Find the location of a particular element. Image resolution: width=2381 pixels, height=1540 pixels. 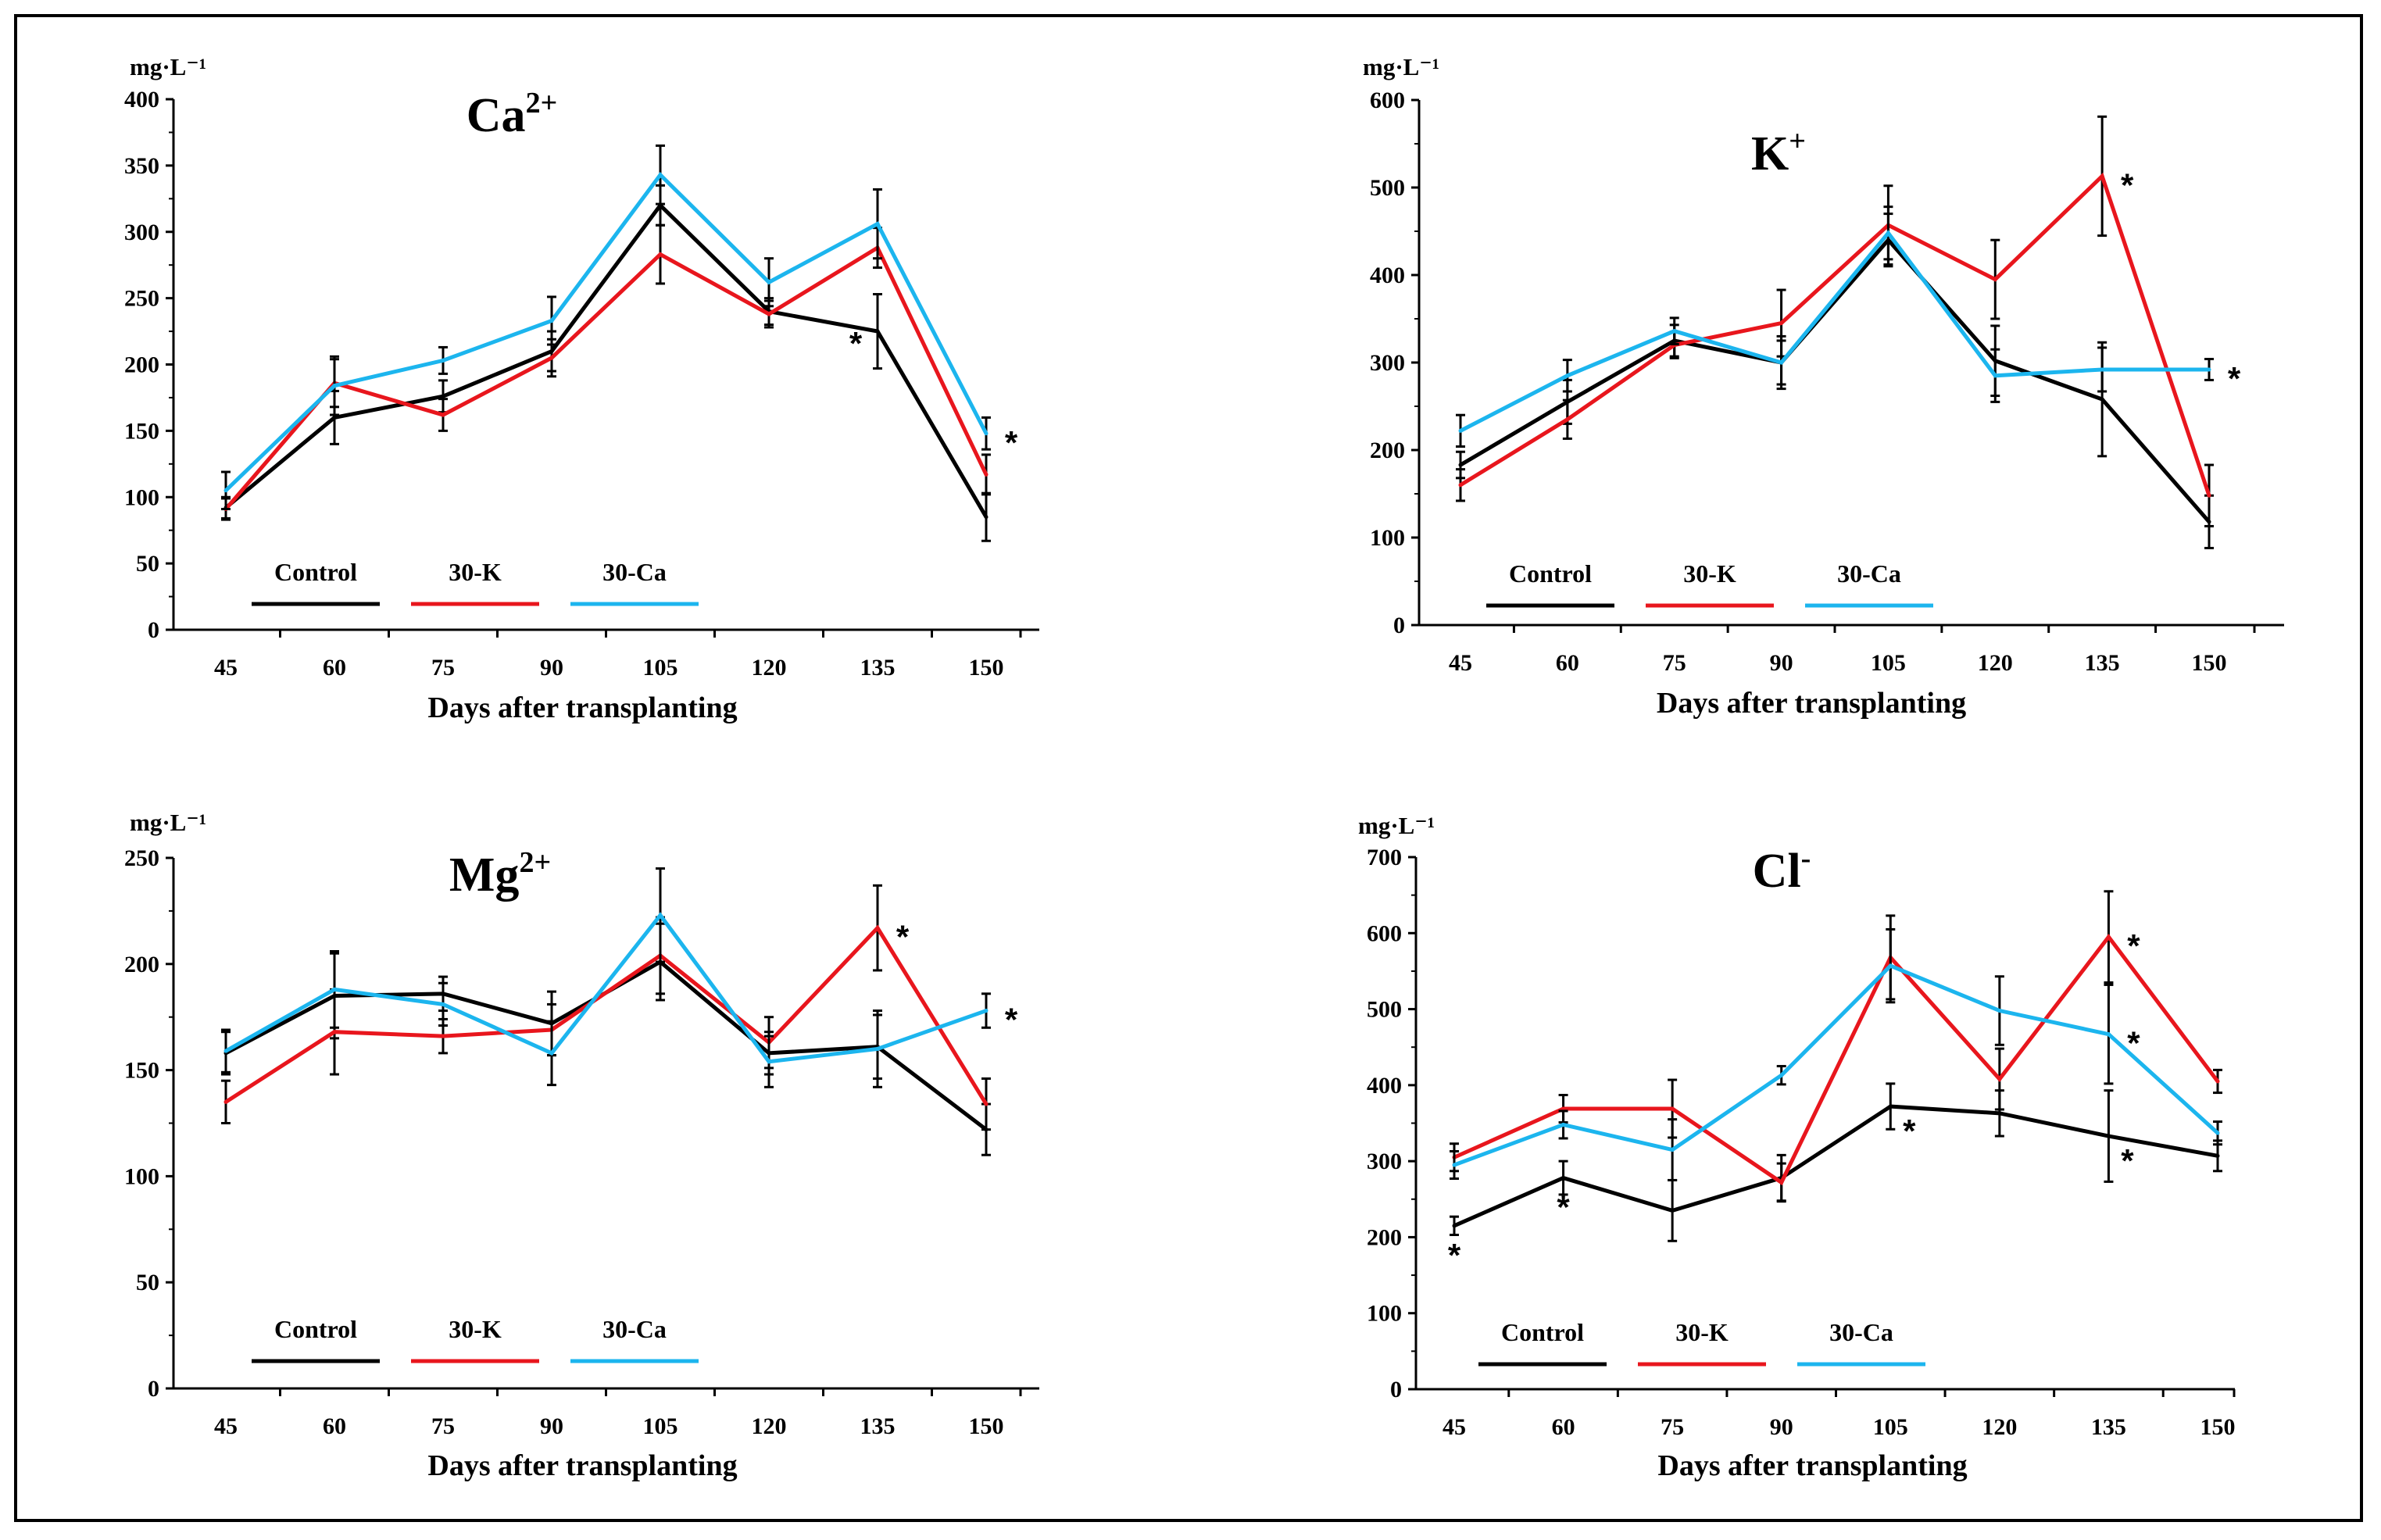

y-tick-label: 100 is located at coordinates (141, 497).